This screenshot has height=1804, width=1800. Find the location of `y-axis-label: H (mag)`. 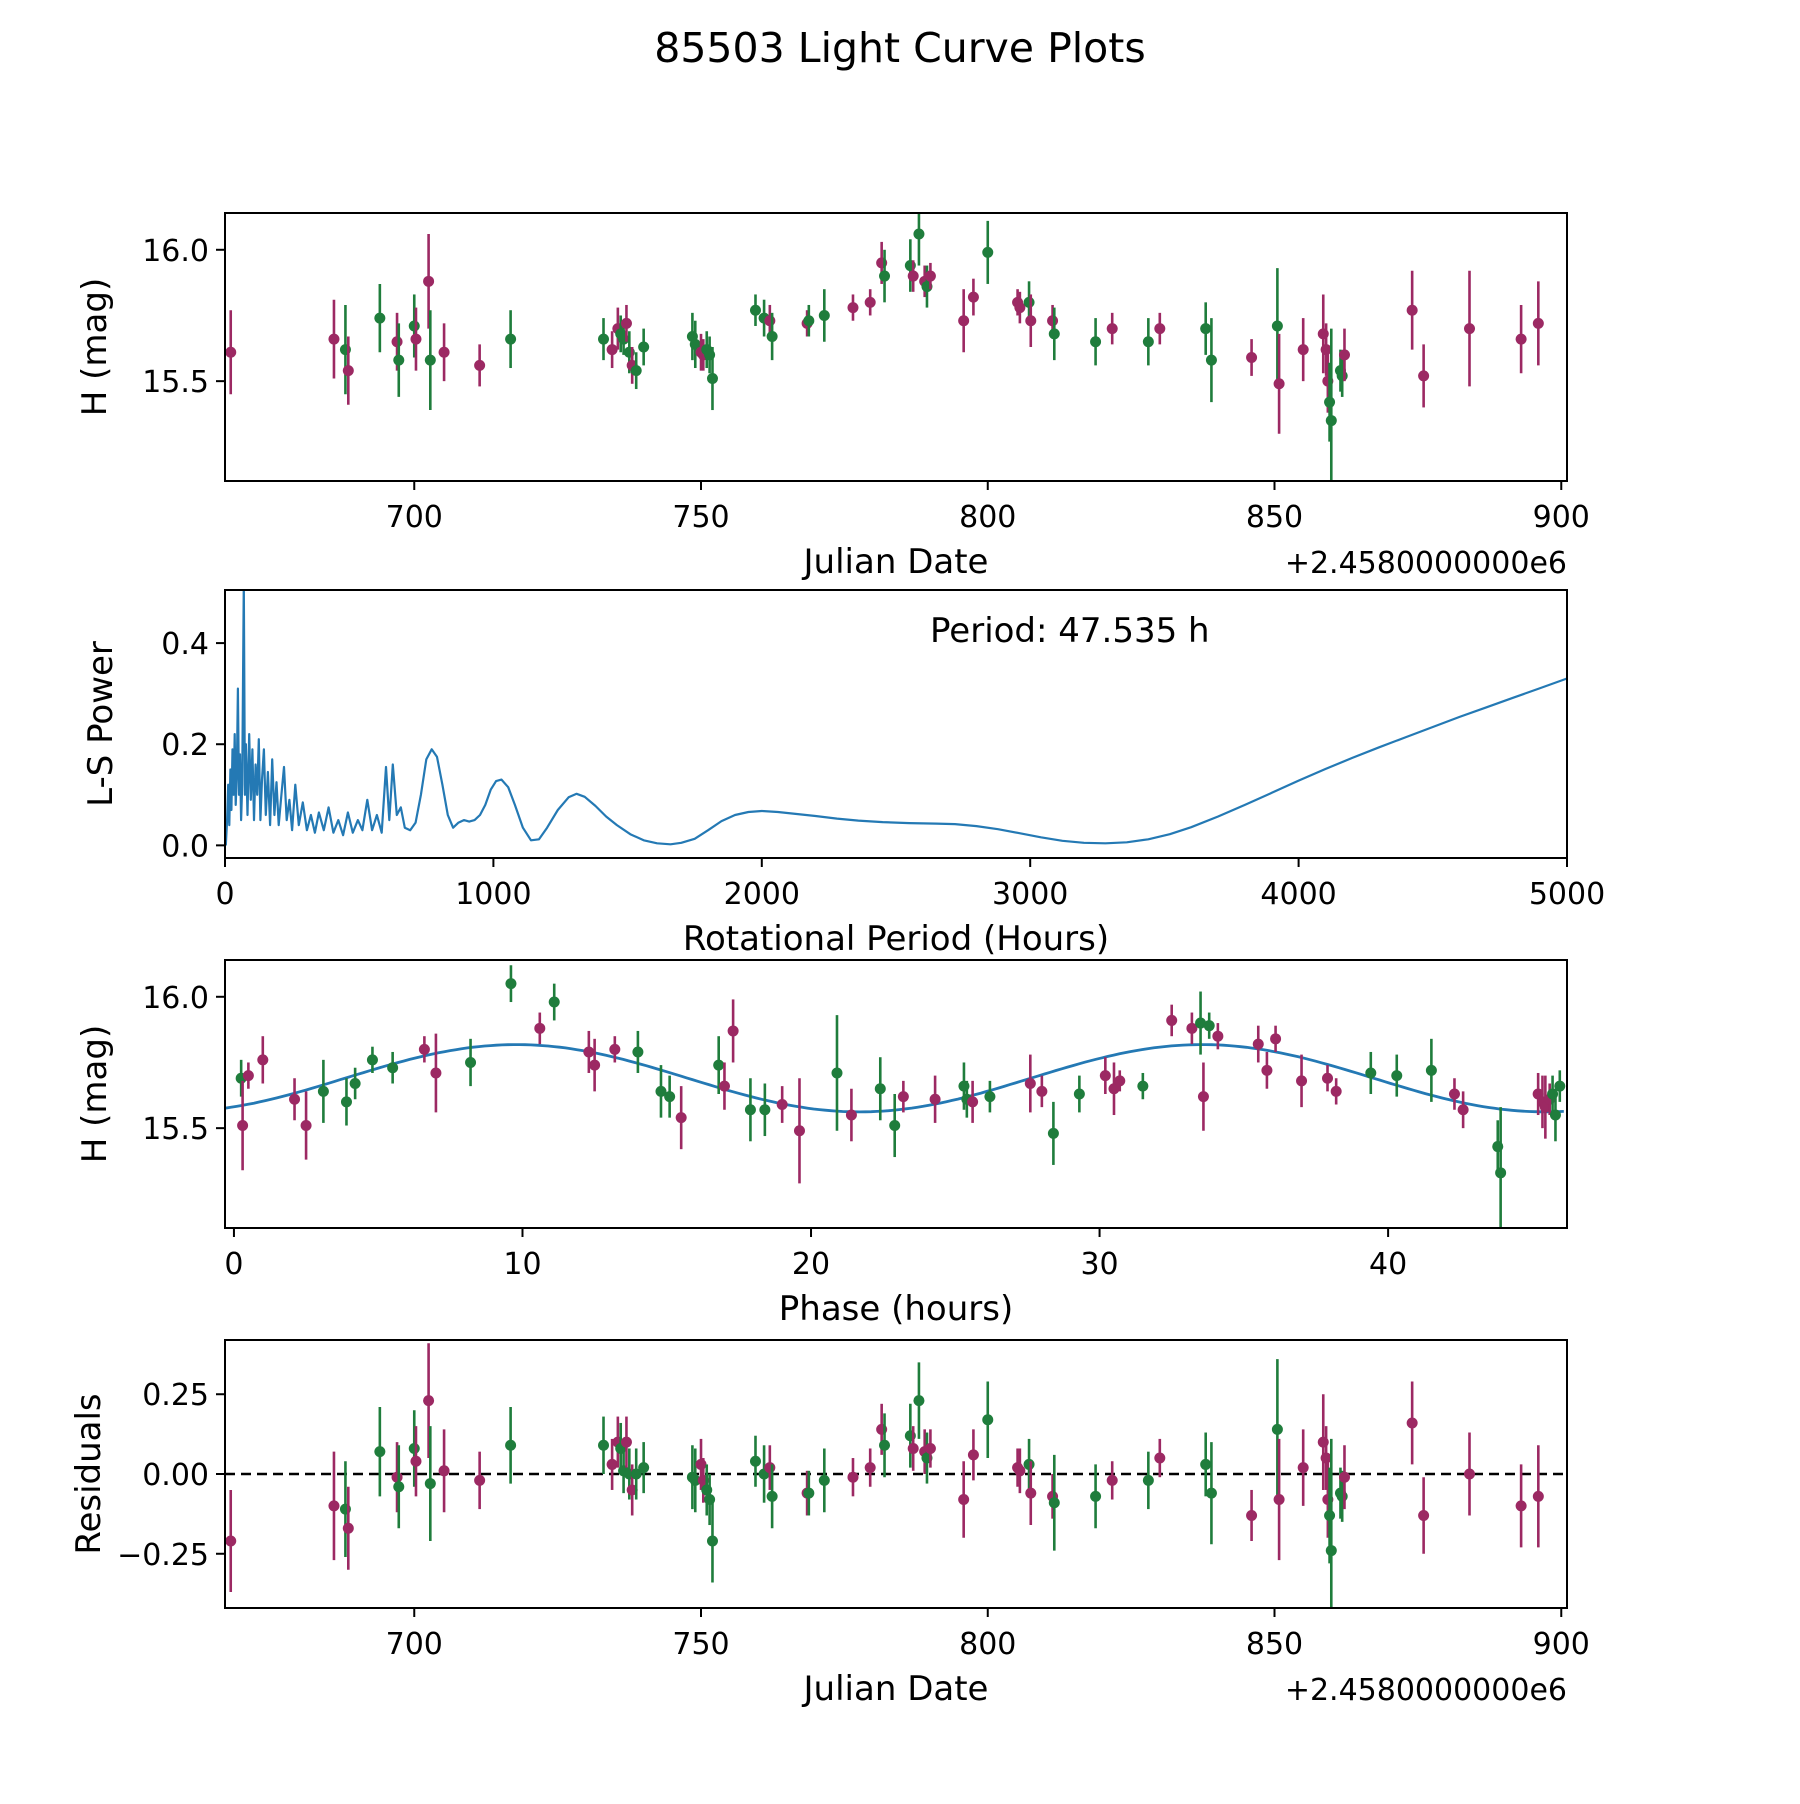

y-axis-label: H (mag) is located at coordinates (95, 347).